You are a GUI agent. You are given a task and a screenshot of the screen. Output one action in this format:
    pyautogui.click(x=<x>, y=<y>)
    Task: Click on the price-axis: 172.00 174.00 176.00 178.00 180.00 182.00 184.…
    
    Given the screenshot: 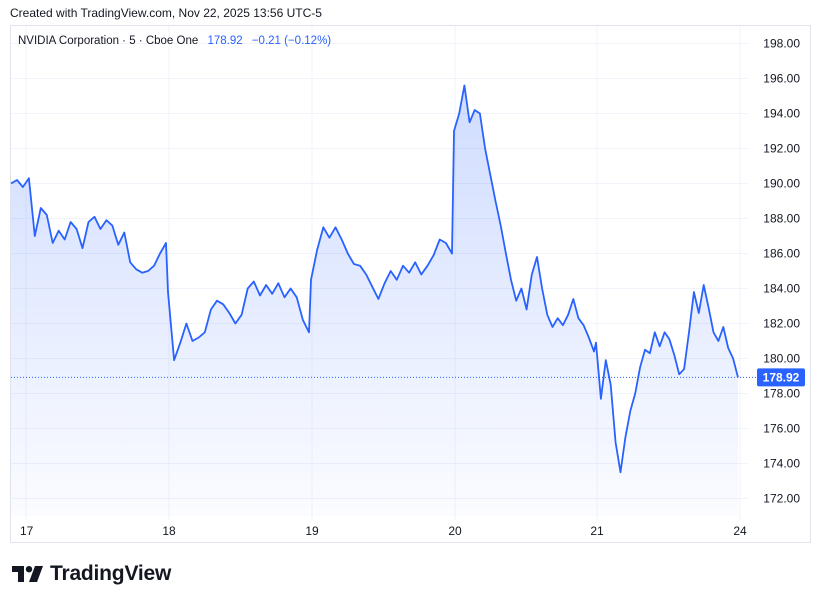 What is the action you would take?
    pyautogui.click(x=781, y=271)
    